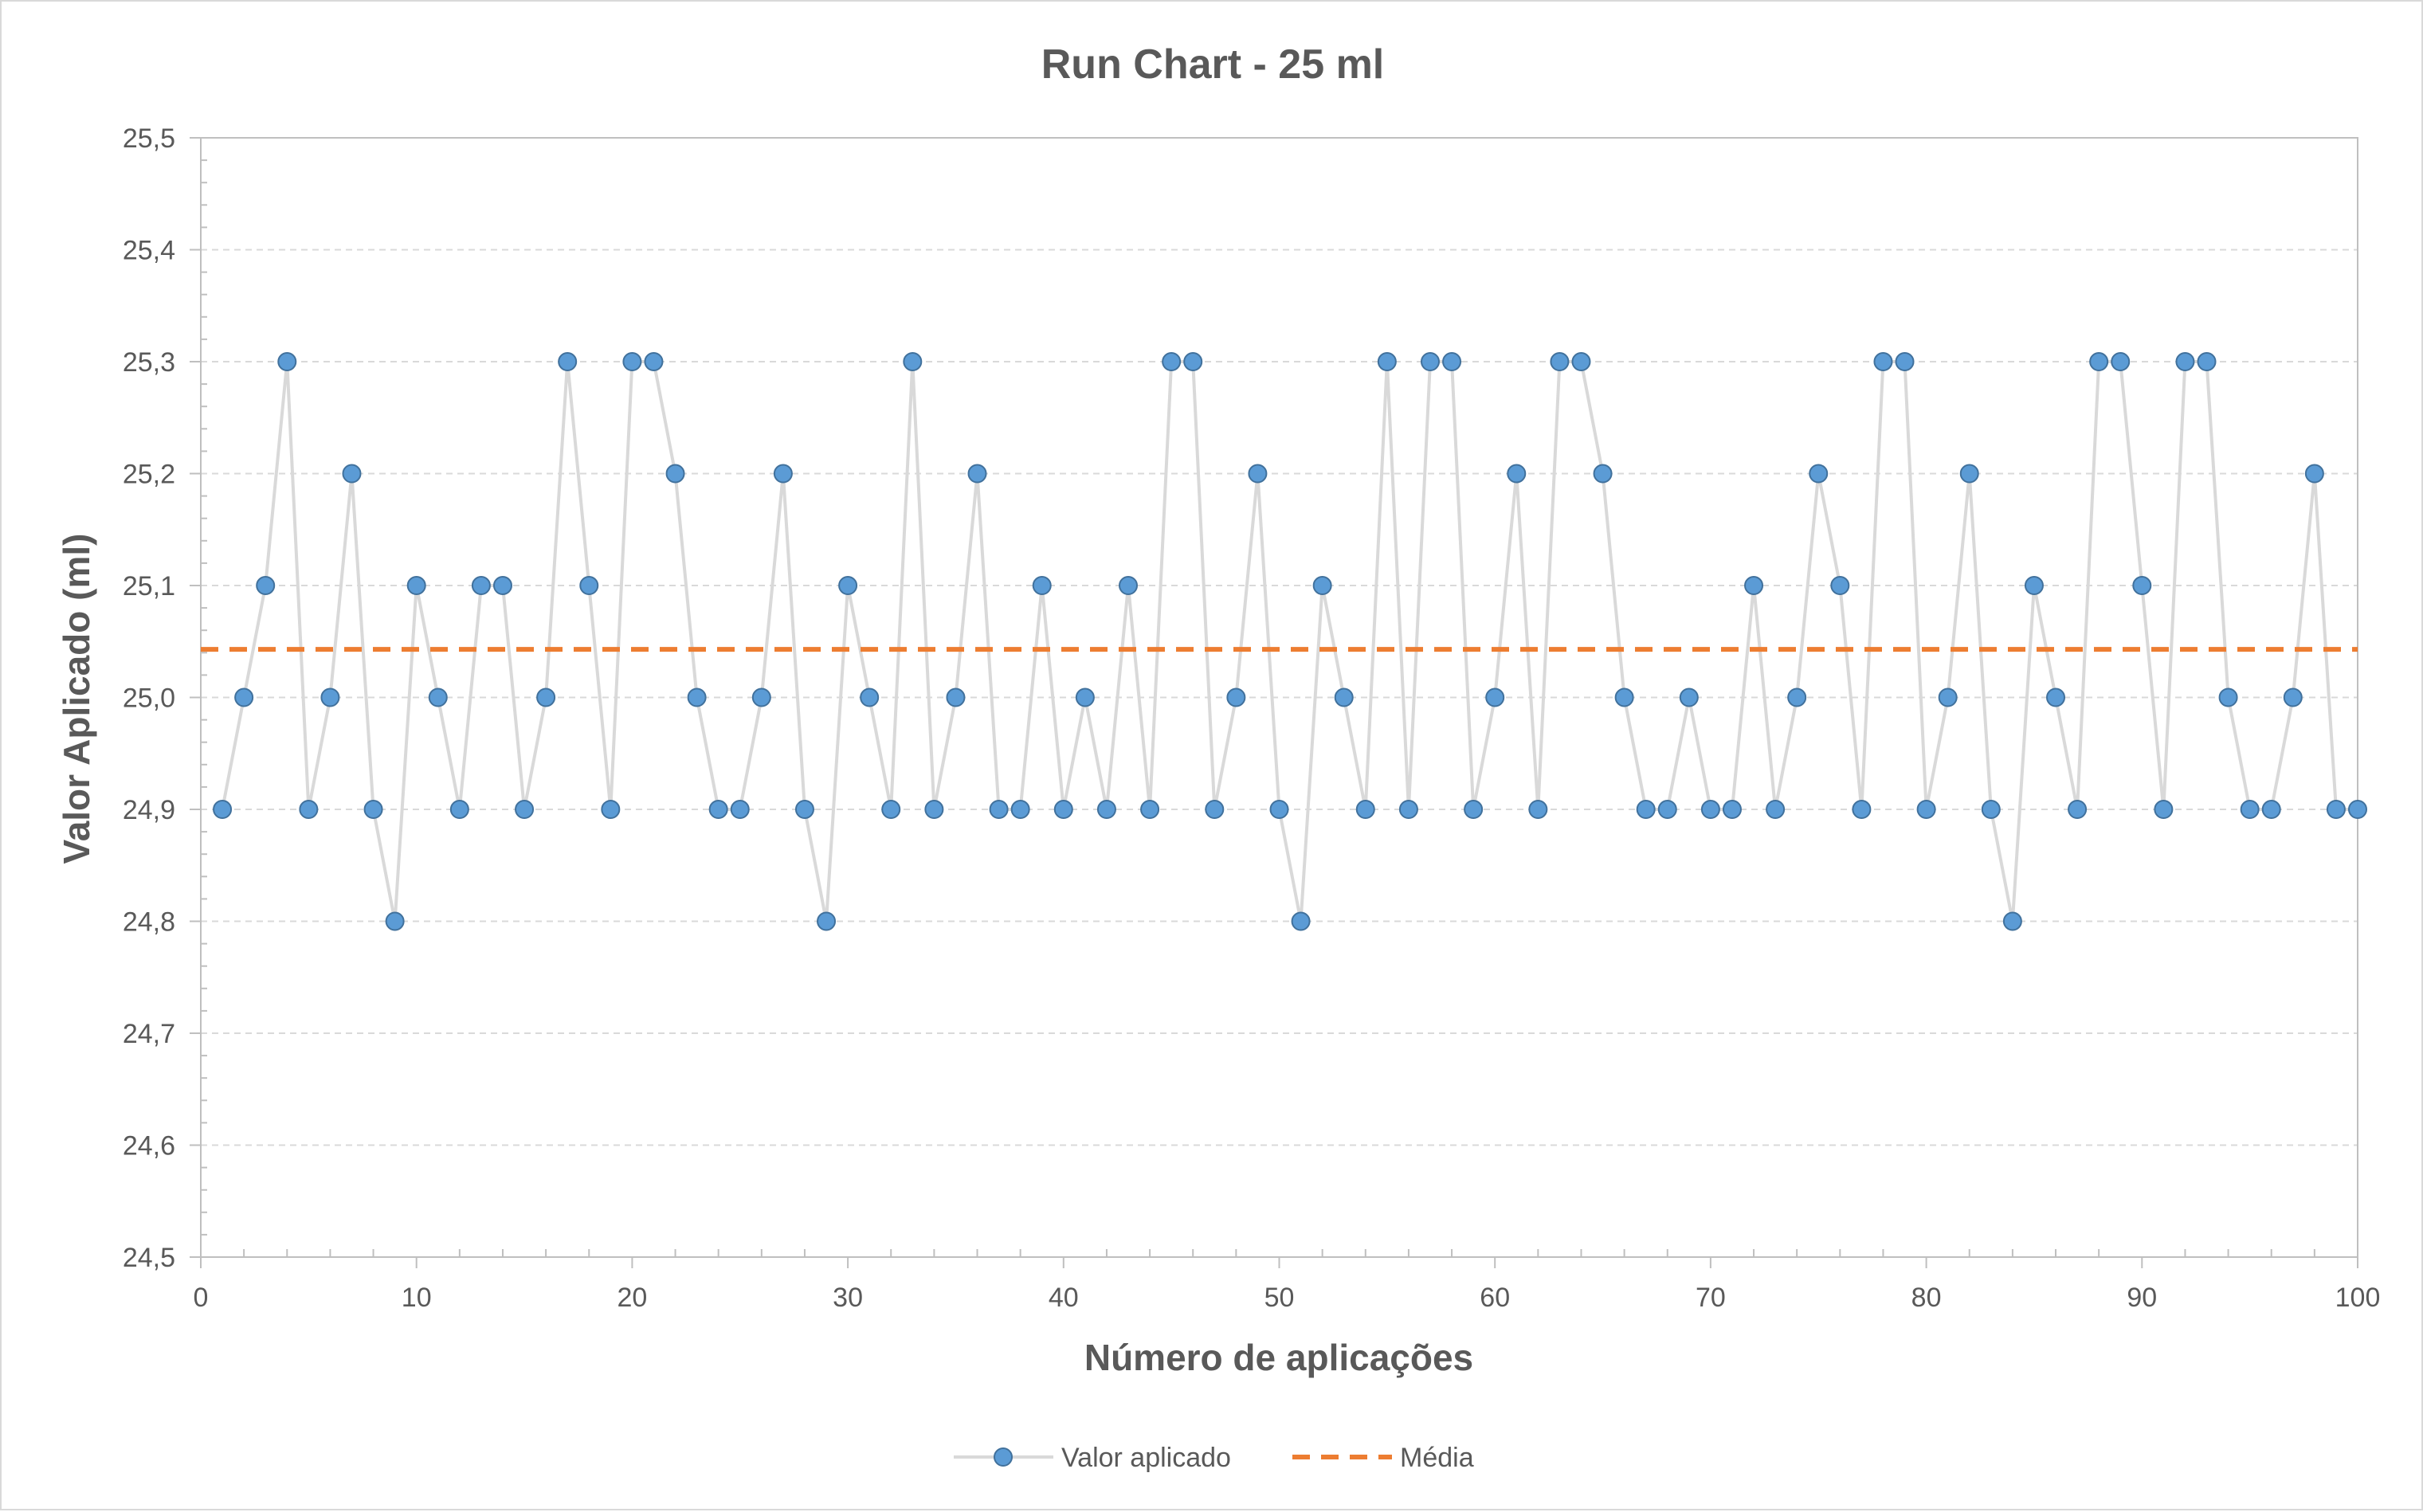 The image size is (2423, 1512). I want to click on y-axis-title: Valor Aplicado (ml), so click(76, 699).